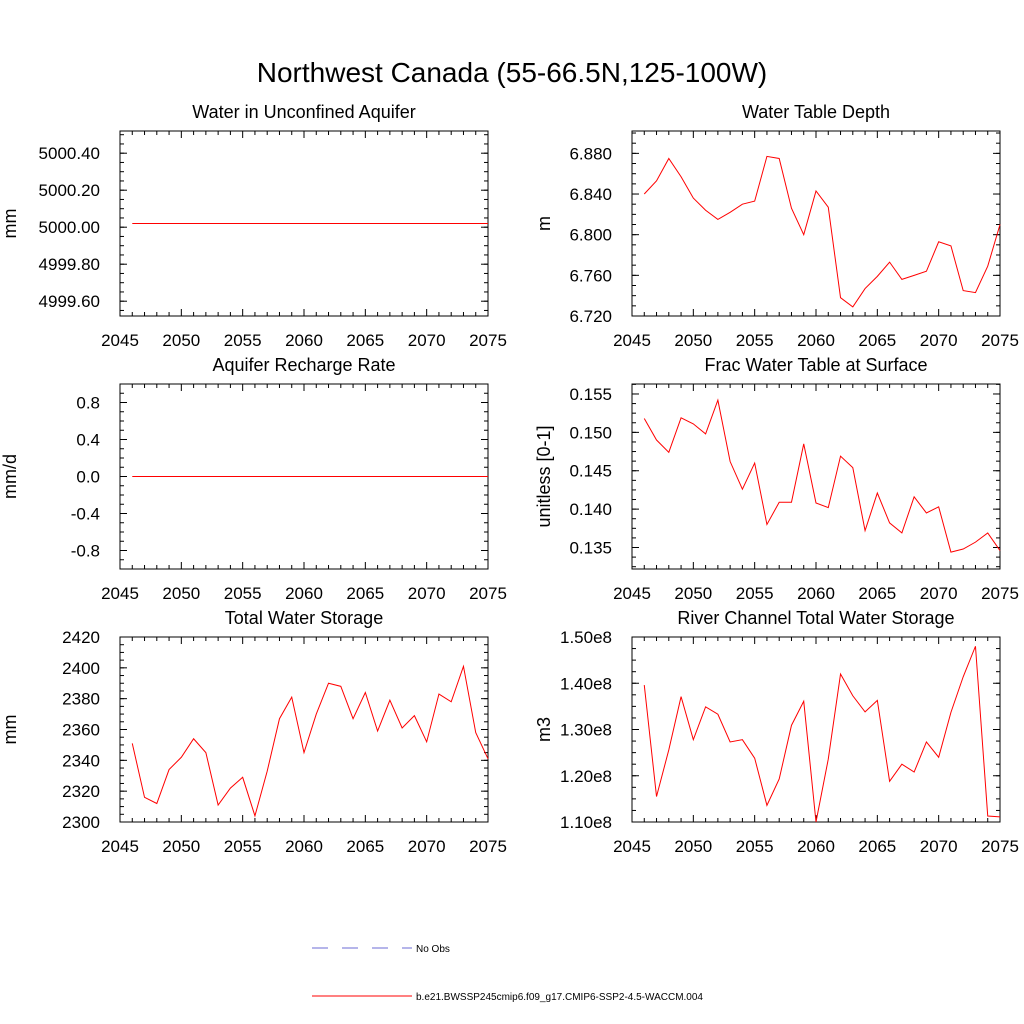 Image resolution: width=1024 pixels, height=1024 pixels. What do you see at coordinates (590, 432) in the screenshot?
I see `y-tick-label: 0.150` at bounding box center [590, 432].